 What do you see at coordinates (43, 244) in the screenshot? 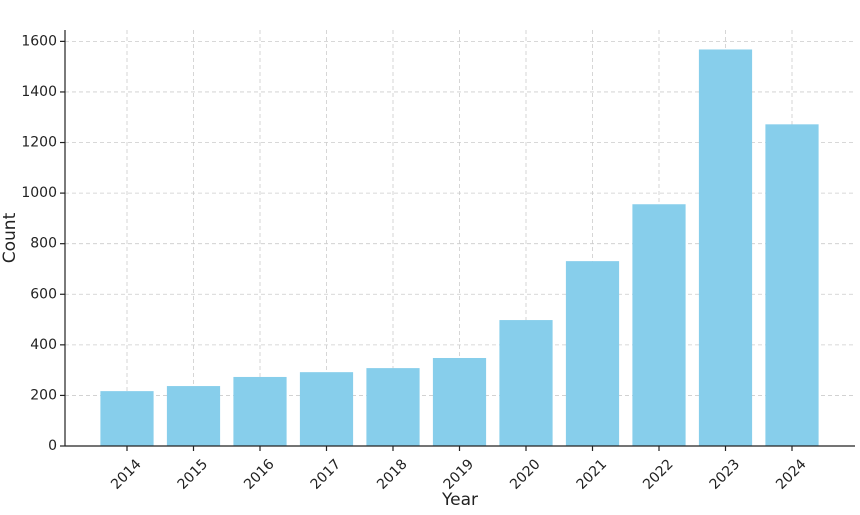
I see `y-tick-label: 800` at bounding box center [43, 244].